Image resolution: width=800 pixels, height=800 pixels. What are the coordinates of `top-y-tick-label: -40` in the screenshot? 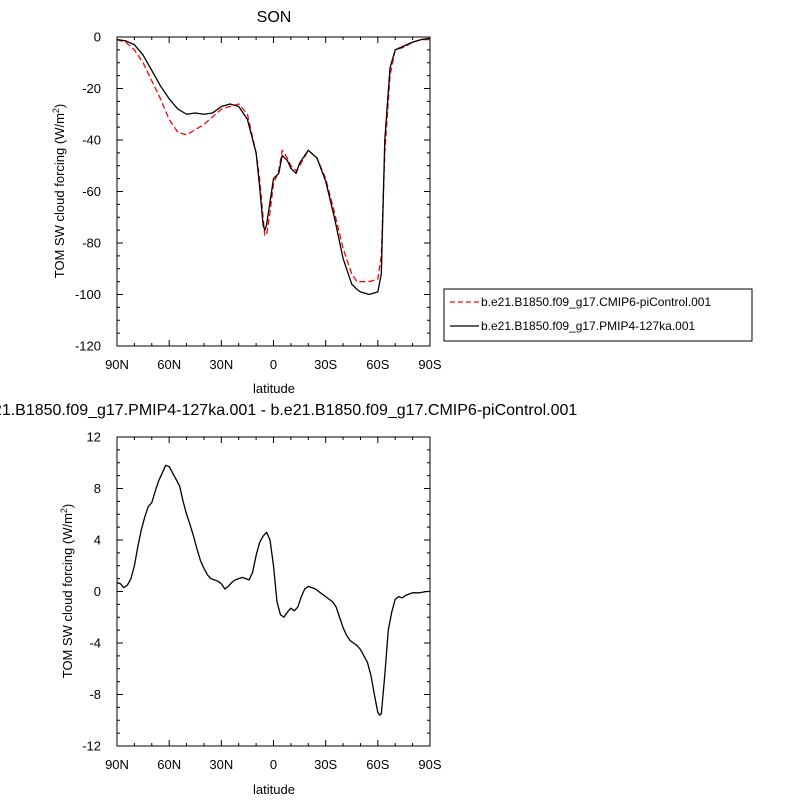 It's located at (91, 140).